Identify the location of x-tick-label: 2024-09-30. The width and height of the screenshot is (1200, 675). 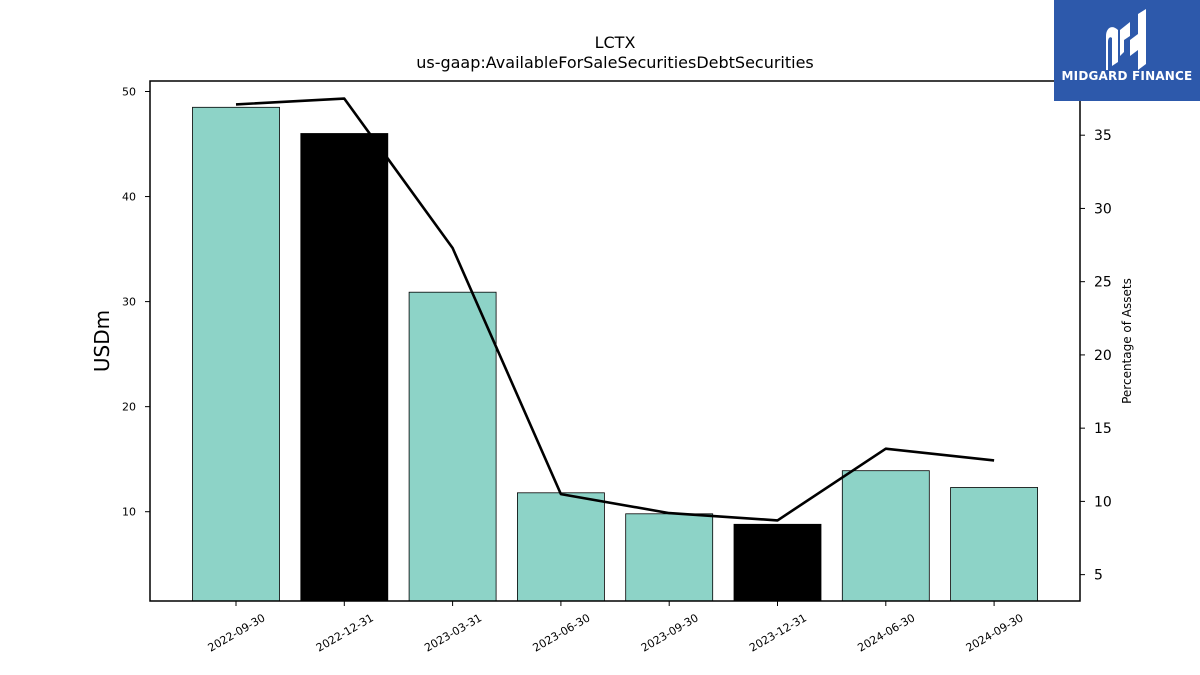
(995, 632).